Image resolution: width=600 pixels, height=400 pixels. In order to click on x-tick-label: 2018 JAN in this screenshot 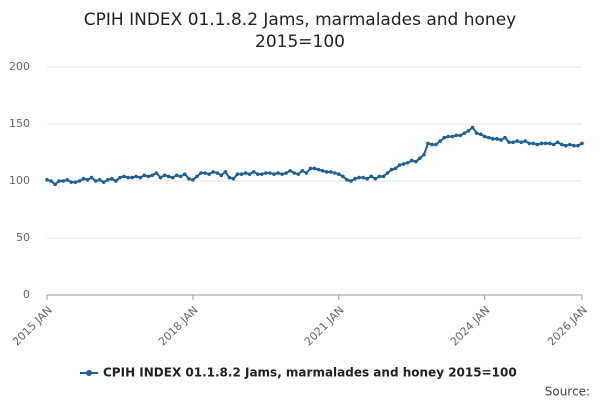, I will do `click(178, 326)`.